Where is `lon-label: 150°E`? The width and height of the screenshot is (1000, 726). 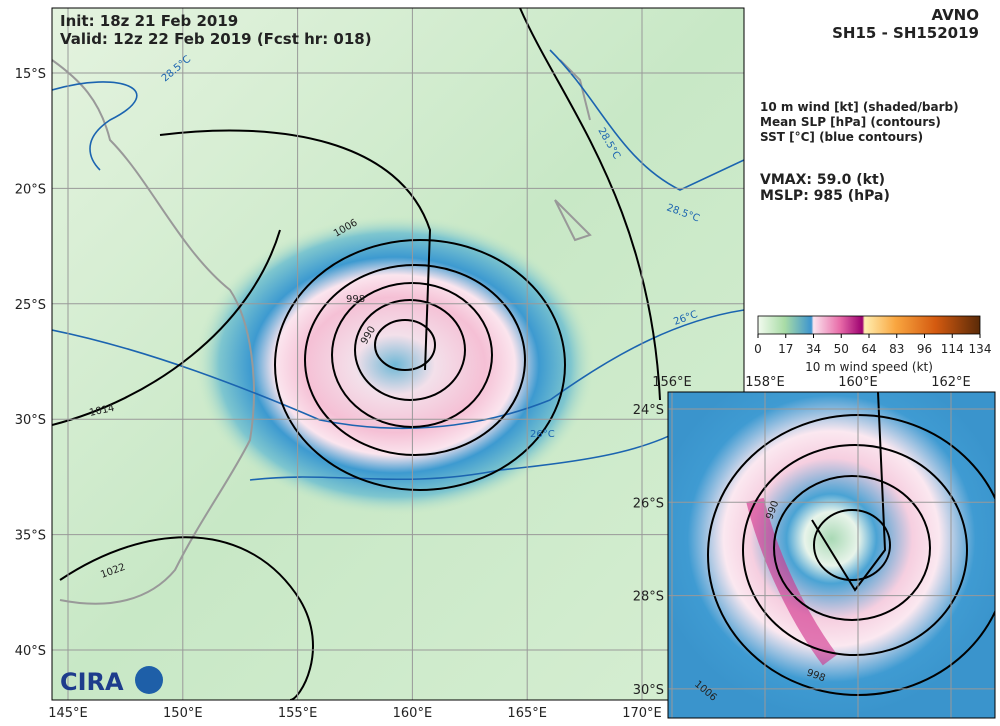 lon-label: 150°E is located at coordinates (183, 713).